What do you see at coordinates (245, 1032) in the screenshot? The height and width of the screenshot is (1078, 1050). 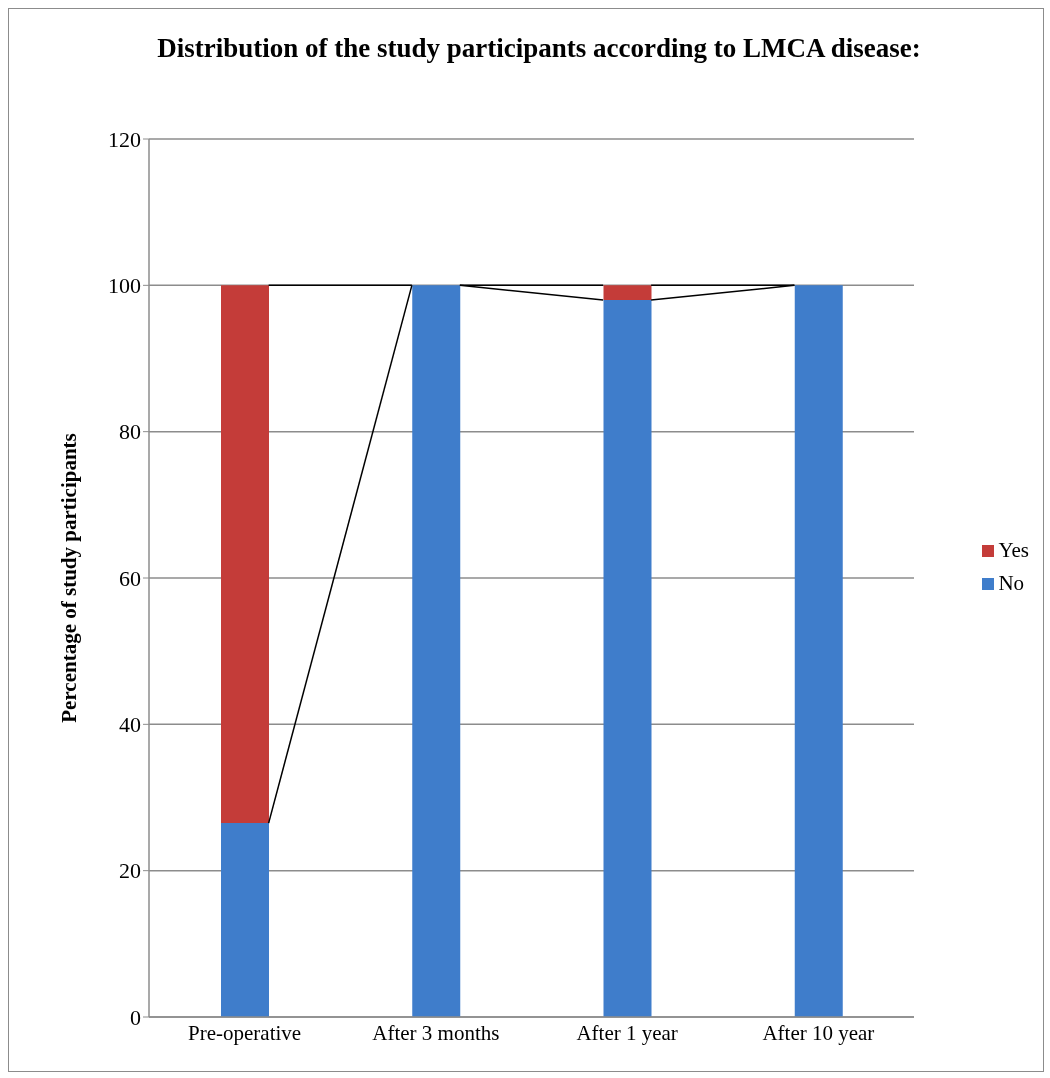 I see `x-tick-label: Pre-operative` at bounding box center [245, 1032].